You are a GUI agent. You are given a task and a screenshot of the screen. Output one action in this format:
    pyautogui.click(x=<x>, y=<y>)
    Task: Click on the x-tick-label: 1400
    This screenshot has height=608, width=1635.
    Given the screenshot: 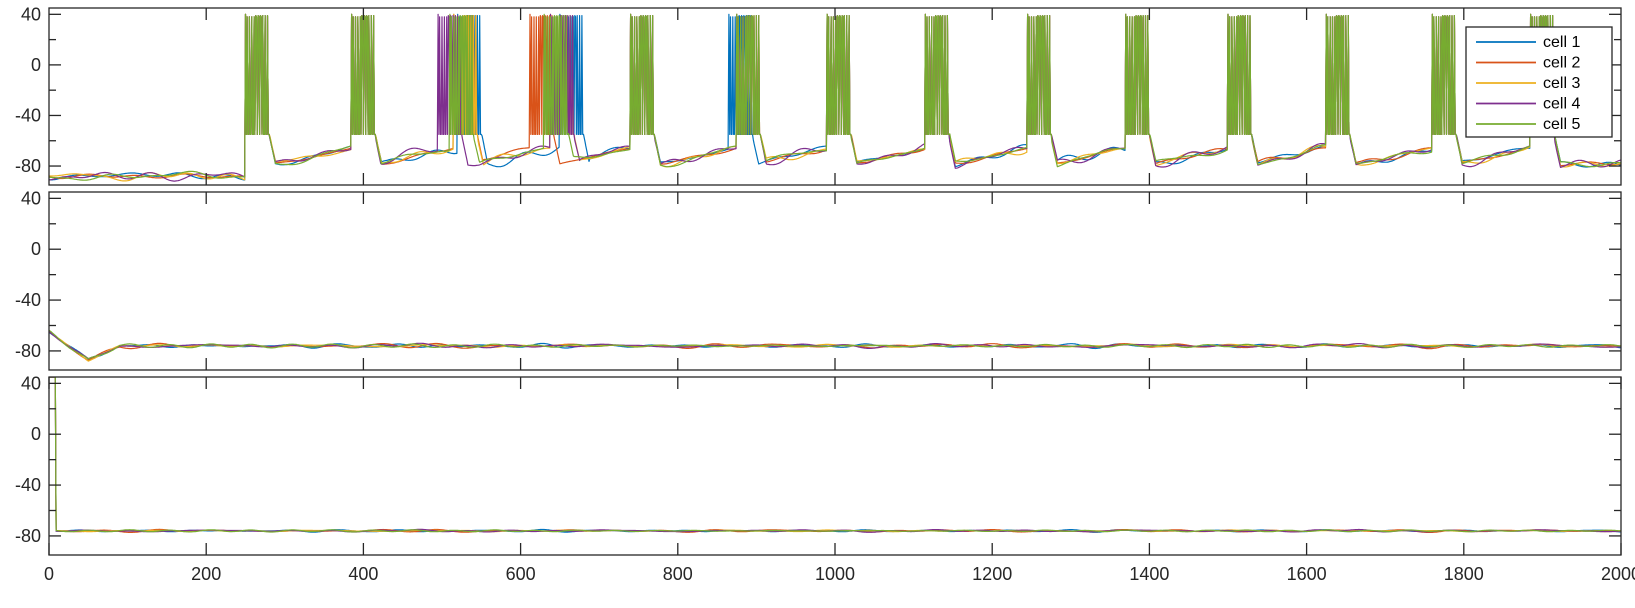 What is the action you would take?
    pyautogui.click(x=1149, y=574)
    